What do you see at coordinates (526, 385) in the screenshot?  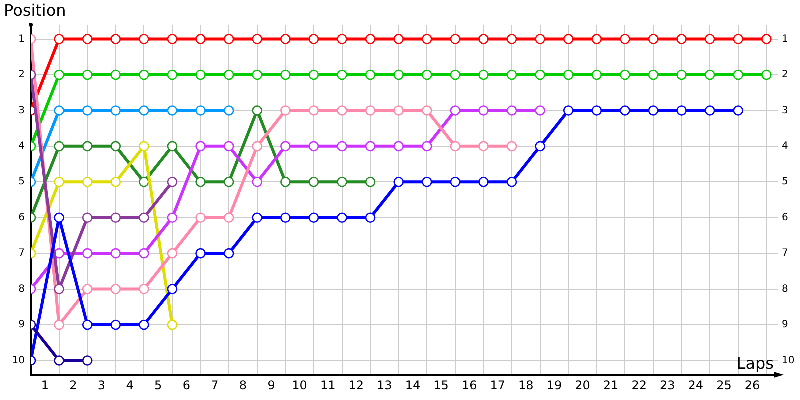 I see `x-tick-label: 18` at bounding box center [526, 385].